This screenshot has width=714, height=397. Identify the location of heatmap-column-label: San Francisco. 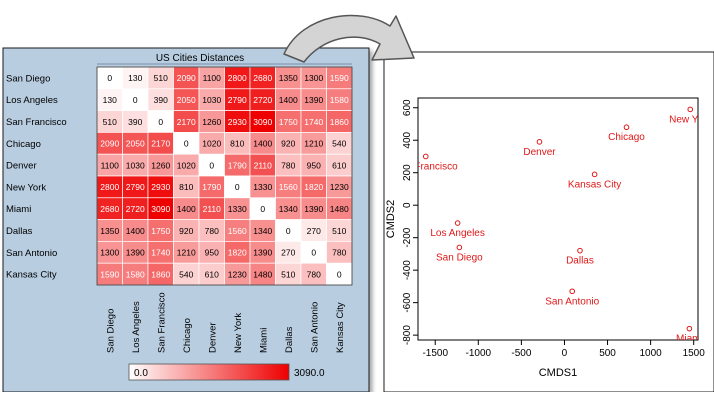
(161, 322).